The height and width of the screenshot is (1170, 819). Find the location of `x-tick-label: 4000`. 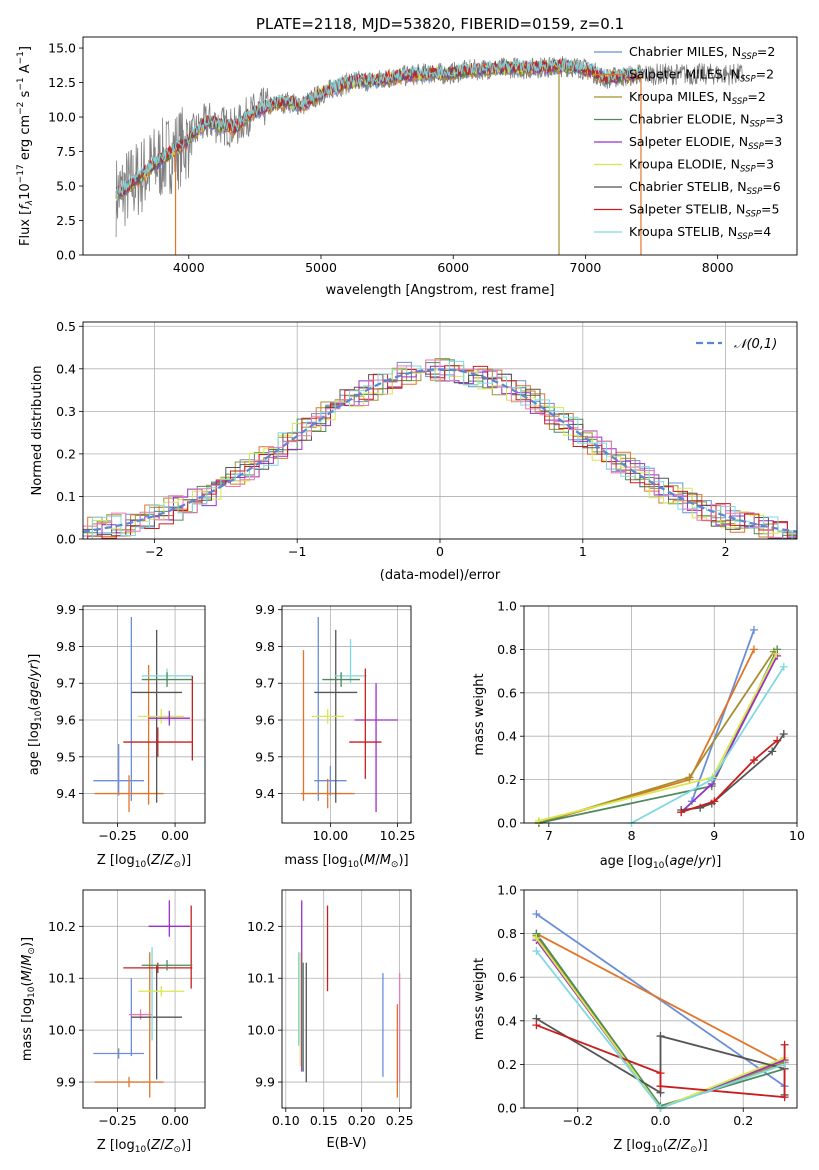

x-tick-label: 4000 is located at coordinates (189, 267).